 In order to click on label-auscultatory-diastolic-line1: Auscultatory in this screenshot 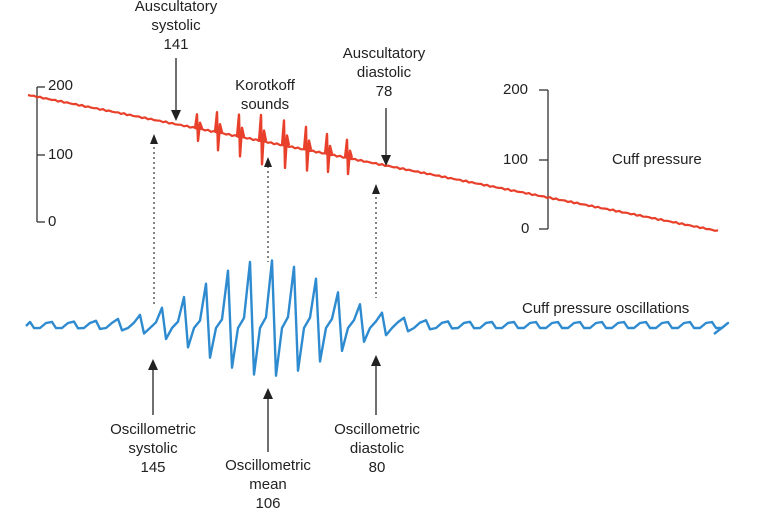, I will do `click(384, 53)`.